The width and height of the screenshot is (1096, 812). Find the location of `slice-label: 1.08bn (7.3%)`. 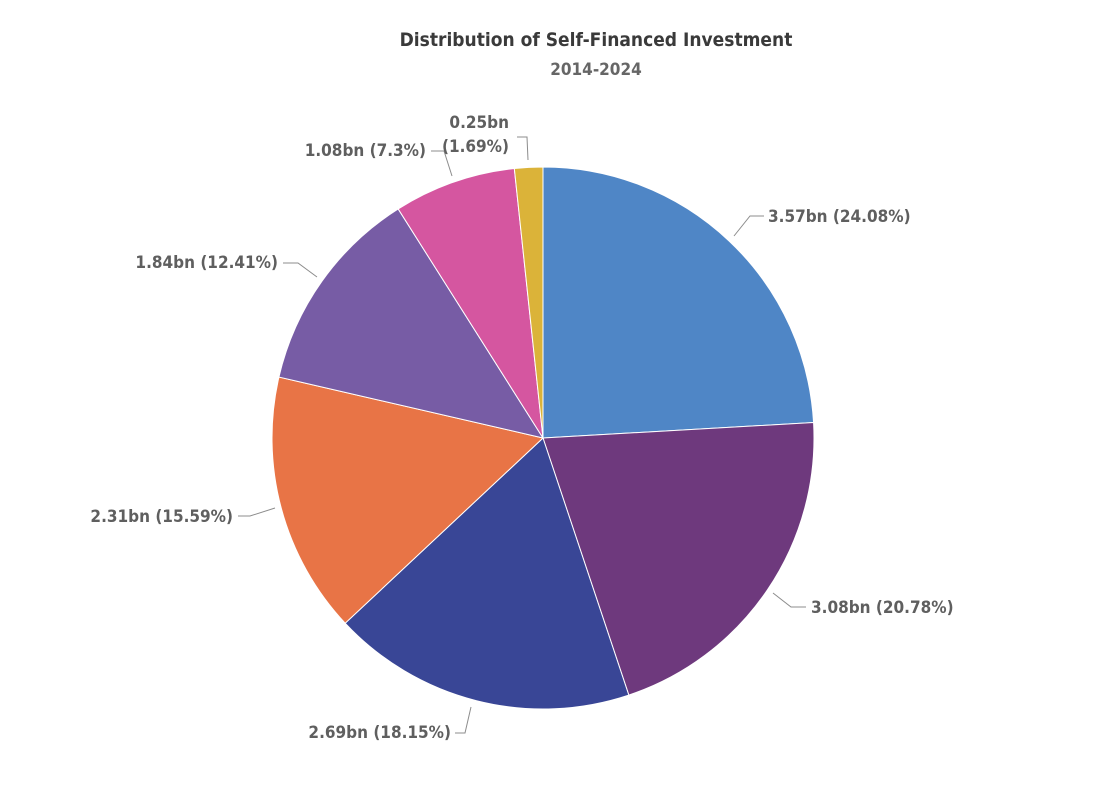

slice-label: 1.08bn (7.3%) is located at coordinates (365, 151).